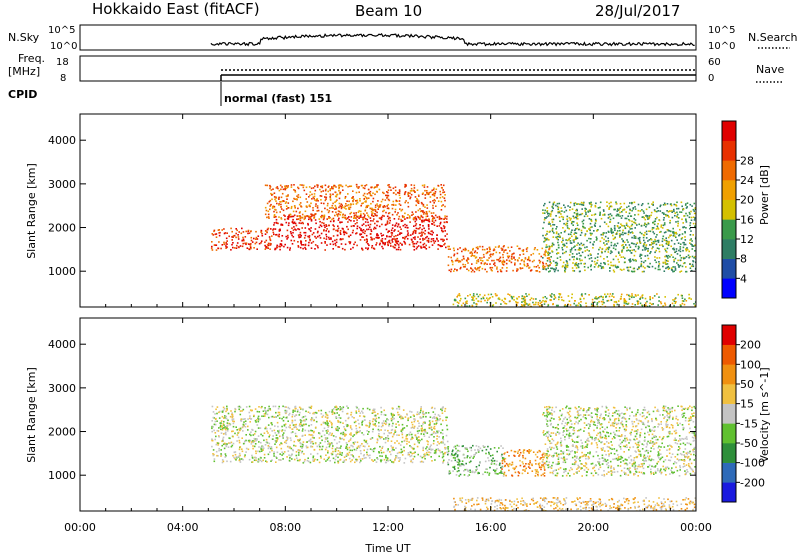 This screenshot has height=558, width=800. I want to click on nsearch-tick-top: 10^5, so click(721, 30).